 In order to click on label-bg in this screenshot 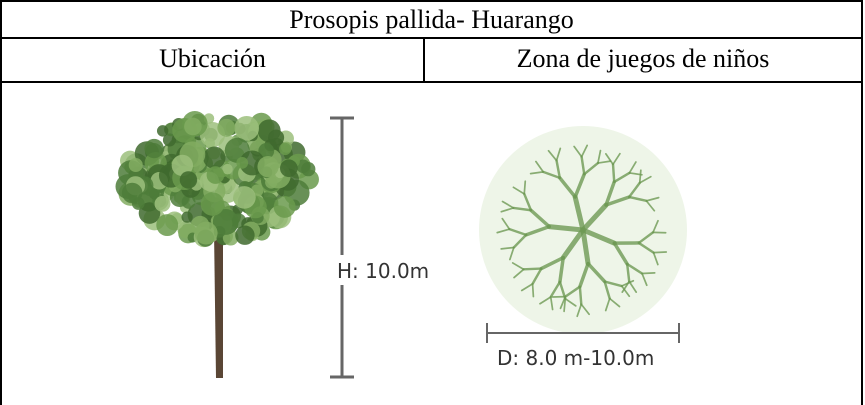, I will do `click(388, 270)`.